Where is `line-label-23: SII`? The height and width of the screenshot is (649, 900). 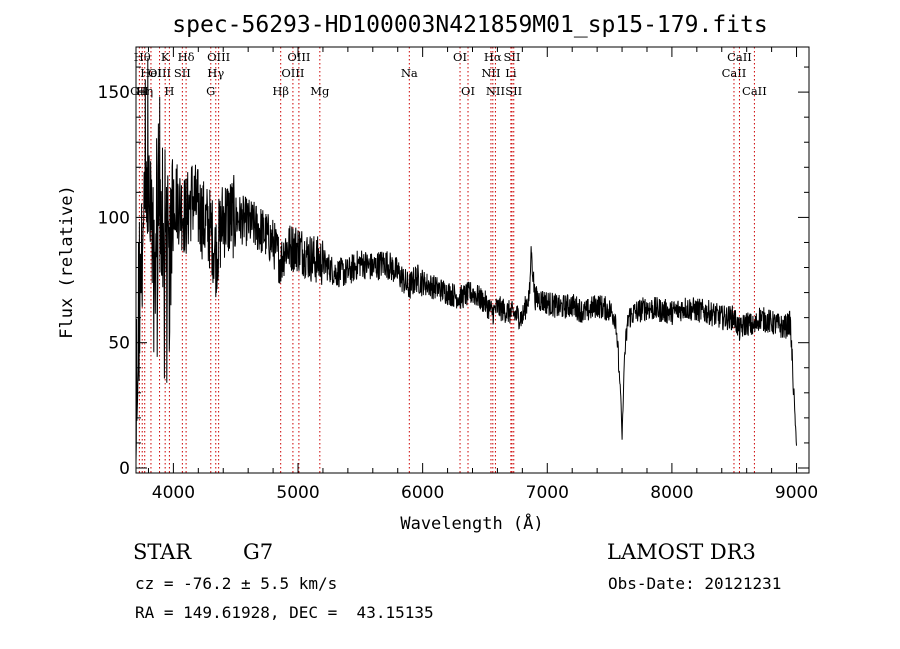 line-label-23: SII is located at coordinates (512, 57).